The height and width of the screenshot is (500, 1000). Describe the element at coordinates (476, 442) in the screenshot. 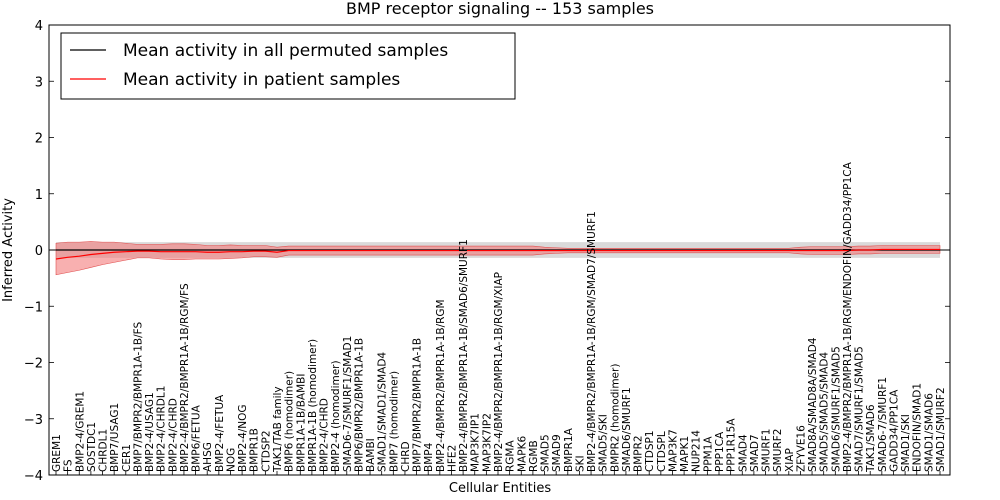

I see `x-tick-label: MAP3K7IP1` at that location.